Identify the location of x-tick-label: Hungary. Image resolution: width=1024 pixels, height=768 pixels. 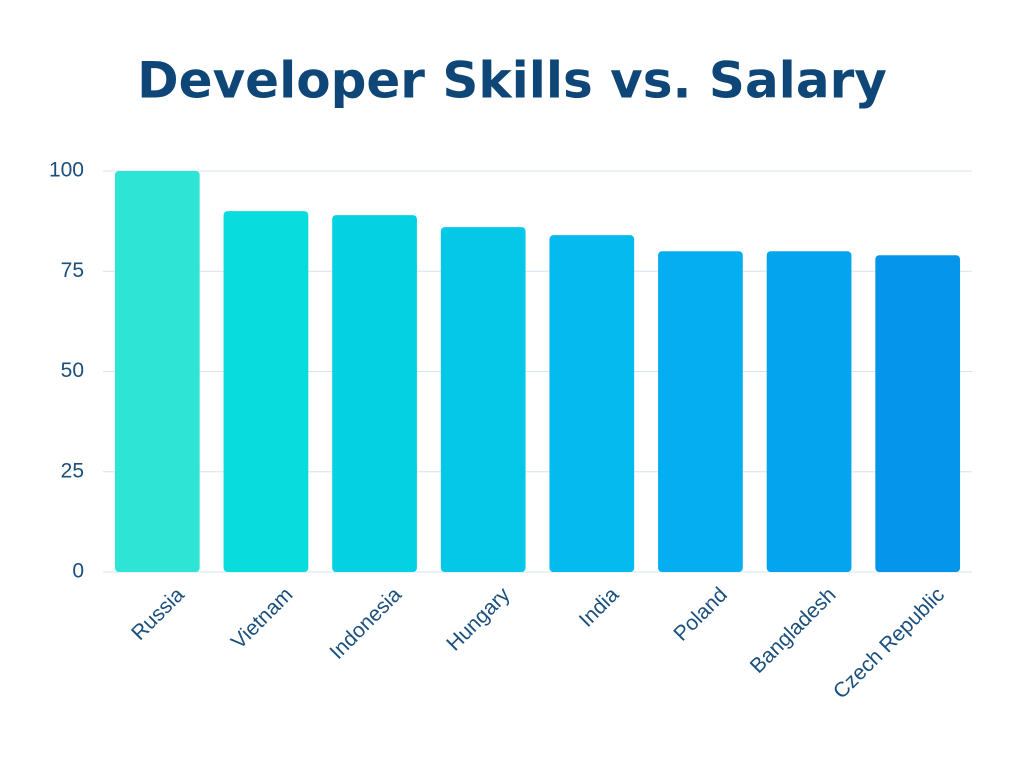
(478, 619).